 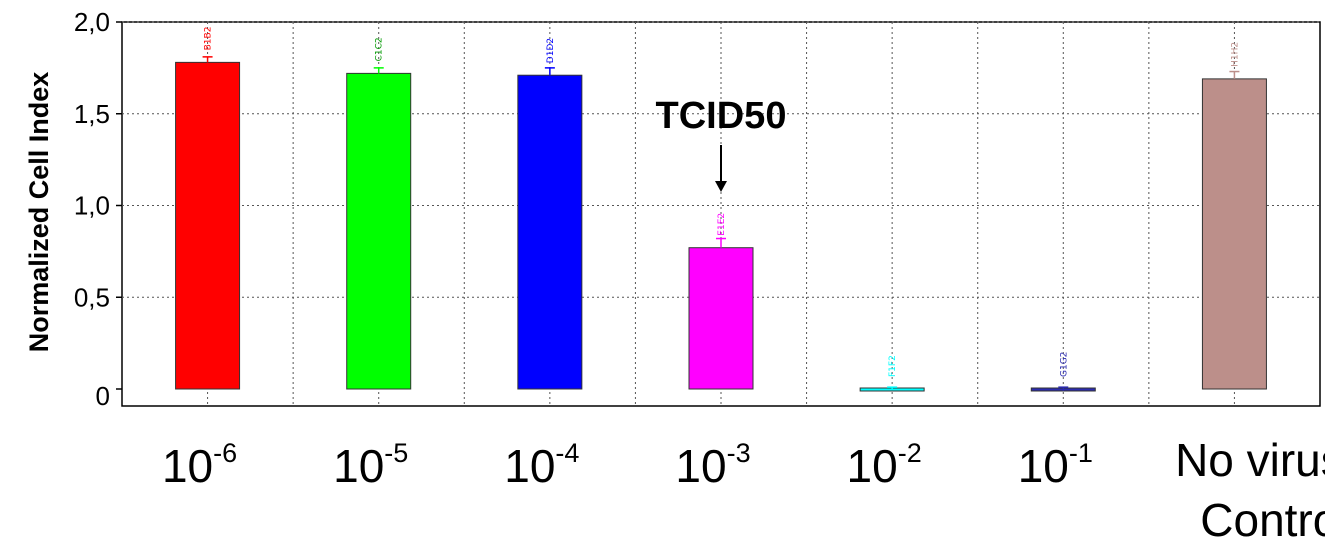 What do you see at coordinates (884, 465) in the screenshot?
I see `x-category-label: 10-2` at bounding box center [884, 465].